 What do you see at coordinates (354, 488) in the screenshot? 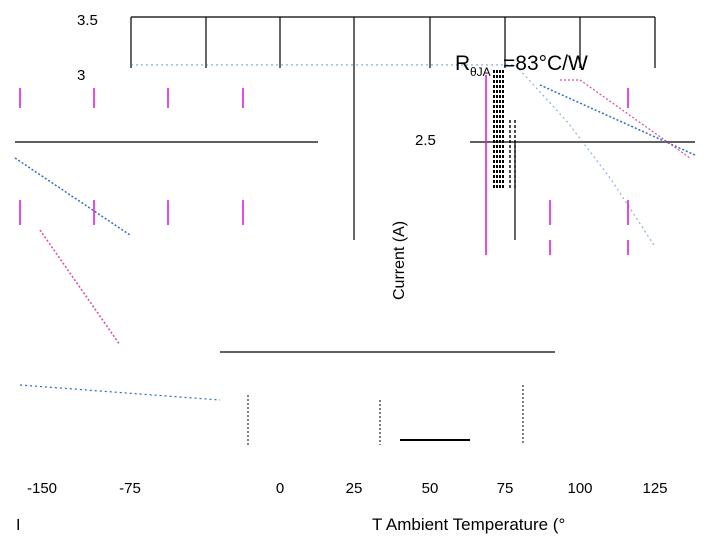
I see `x-tick-label: 25` at bounding box center [354, 488].